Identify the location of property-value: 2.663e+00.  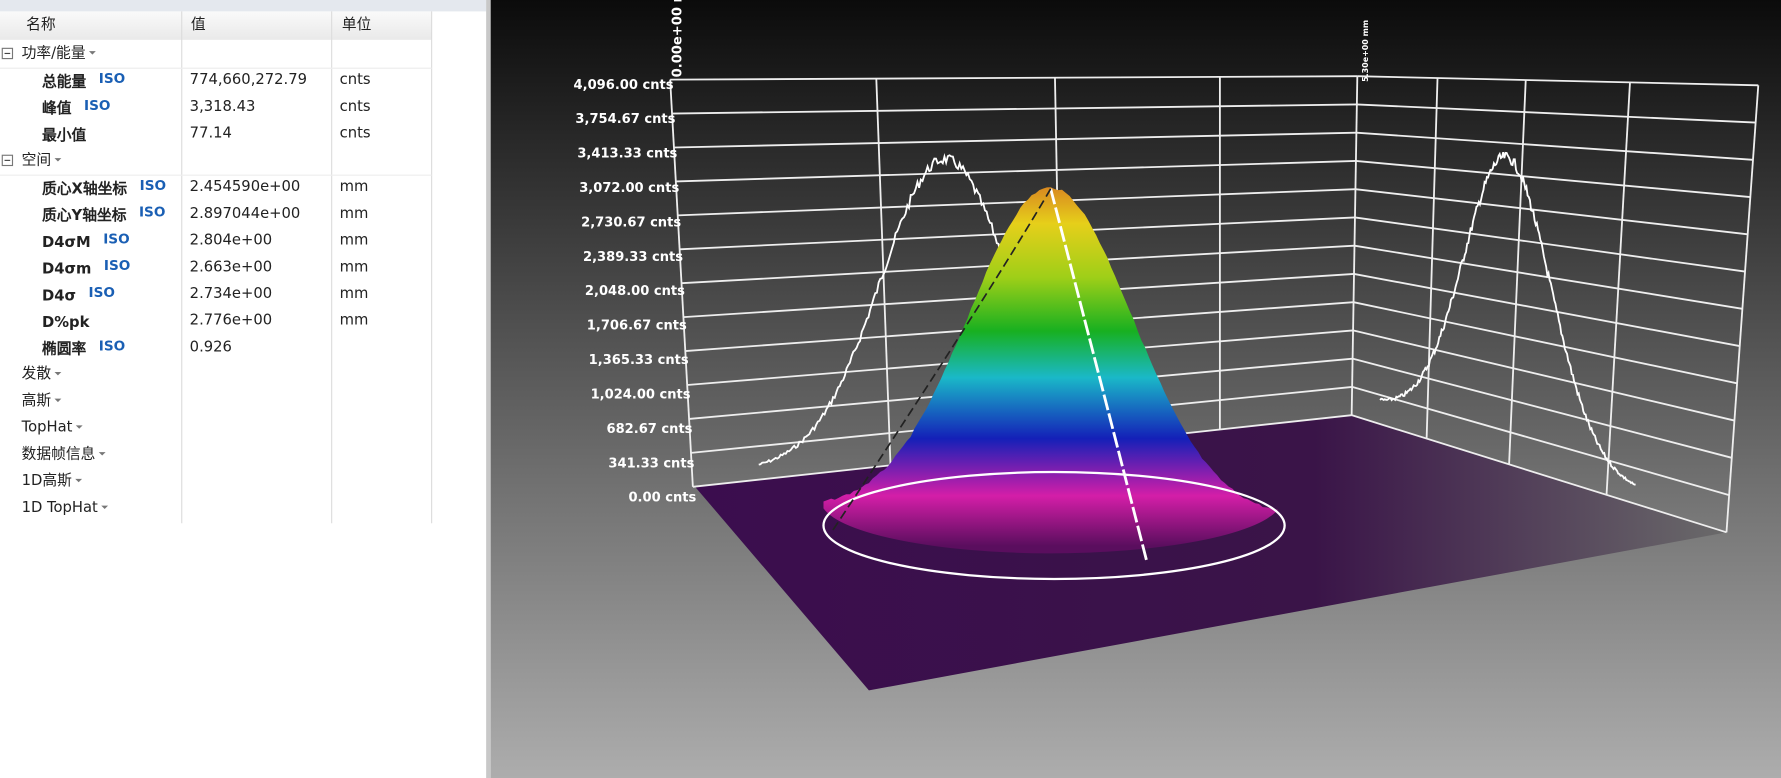
(231, 266).